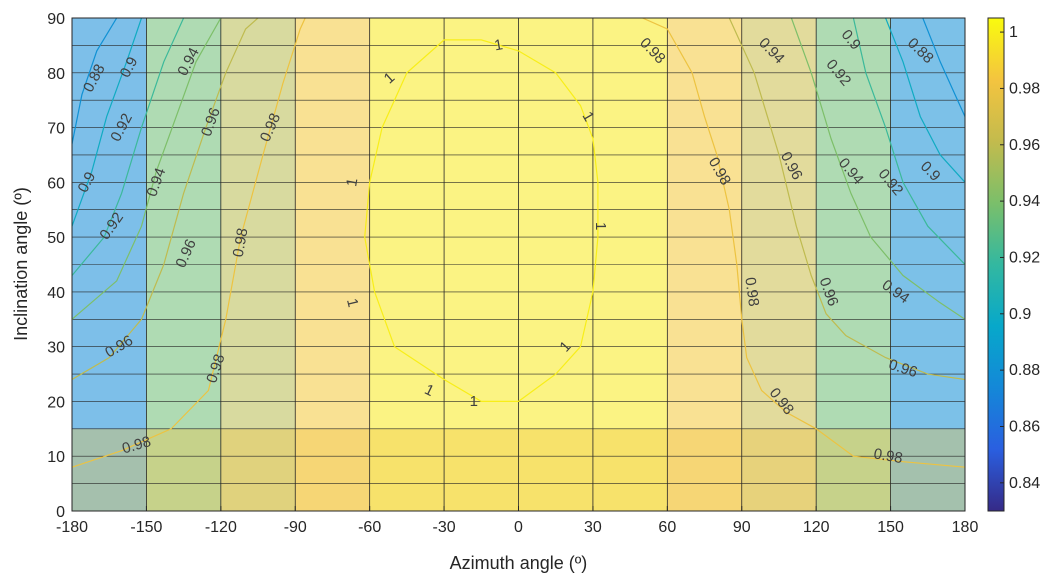 The image size is (1049, 576). Describe the element at coordinates (444, 527) in the screenshot. I see `x-tick-label: -30` at that location.